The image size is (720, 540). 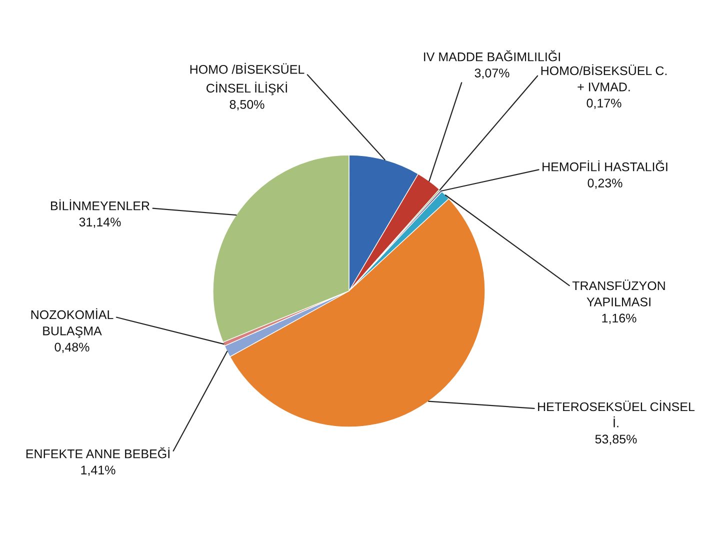 I want to click on data-label: 1,16%, so click(x=619, y=319).